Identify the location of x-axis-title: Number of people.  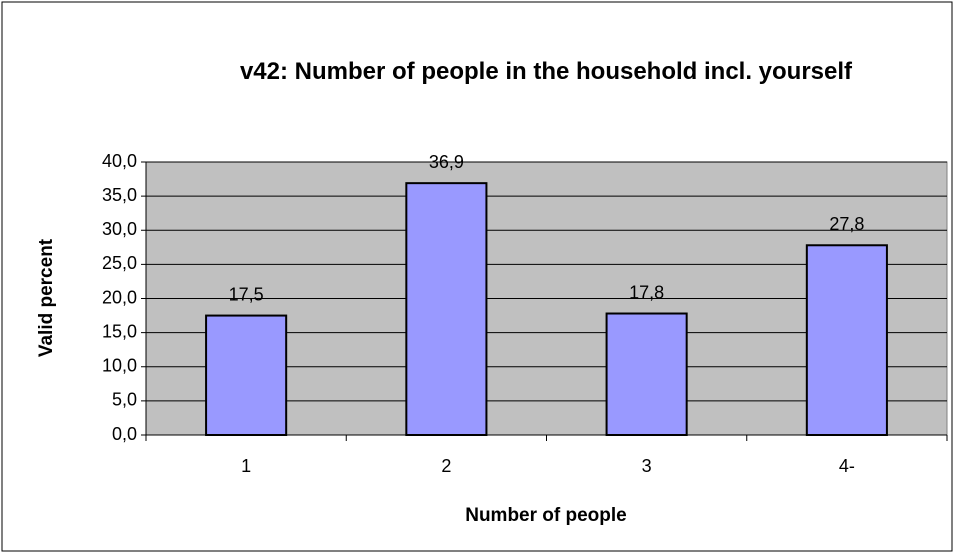
(546, 515).